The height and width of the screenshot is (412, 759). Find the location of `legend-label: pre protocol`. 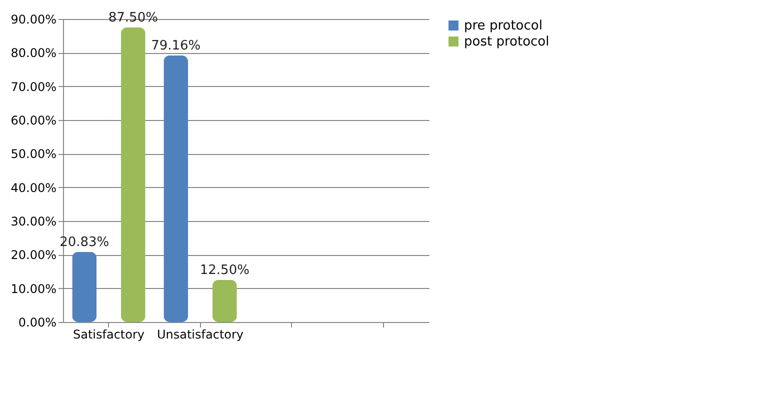

legend-label: pre protocol is located at coordinates (503, 26).